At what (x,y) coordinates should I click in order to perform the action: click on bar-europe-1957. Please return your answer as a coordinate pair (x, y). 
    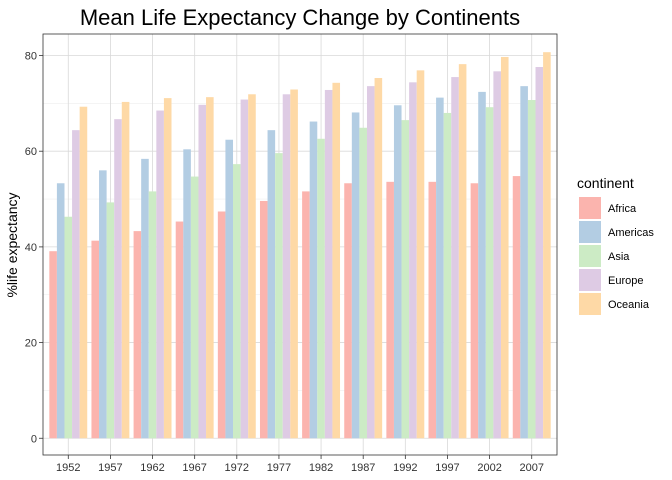
    Looking at the image, I should click on (118, 279).